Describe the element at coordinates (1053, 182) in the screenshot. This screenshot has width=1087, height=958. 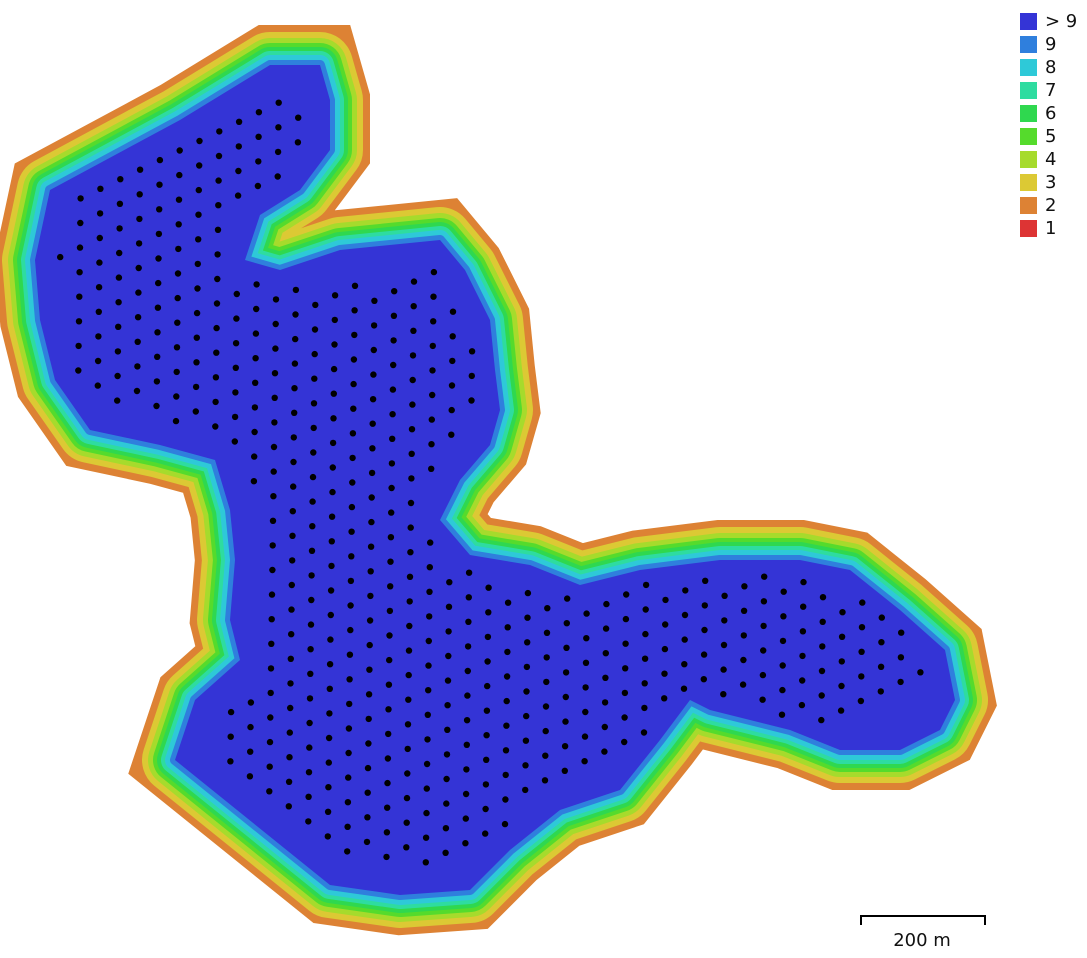
I see `legend-item-3: 3` at that location.